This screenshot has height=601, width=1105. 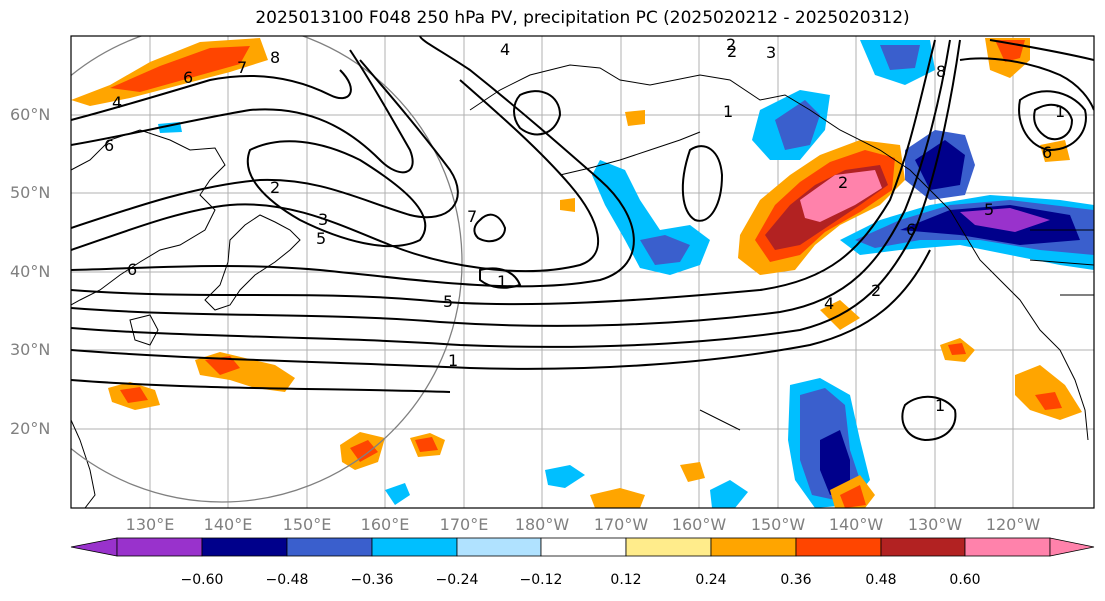 I want to click on colorbar-tick: 0.24, so click(x=711, y=580).